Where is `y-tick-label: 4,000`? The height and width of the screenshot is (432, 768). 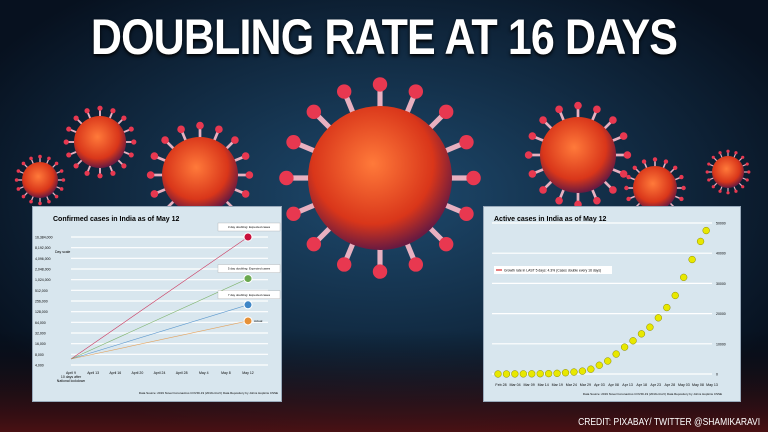
y-tick-label: 4,000 is located at coordinates (39, 366).